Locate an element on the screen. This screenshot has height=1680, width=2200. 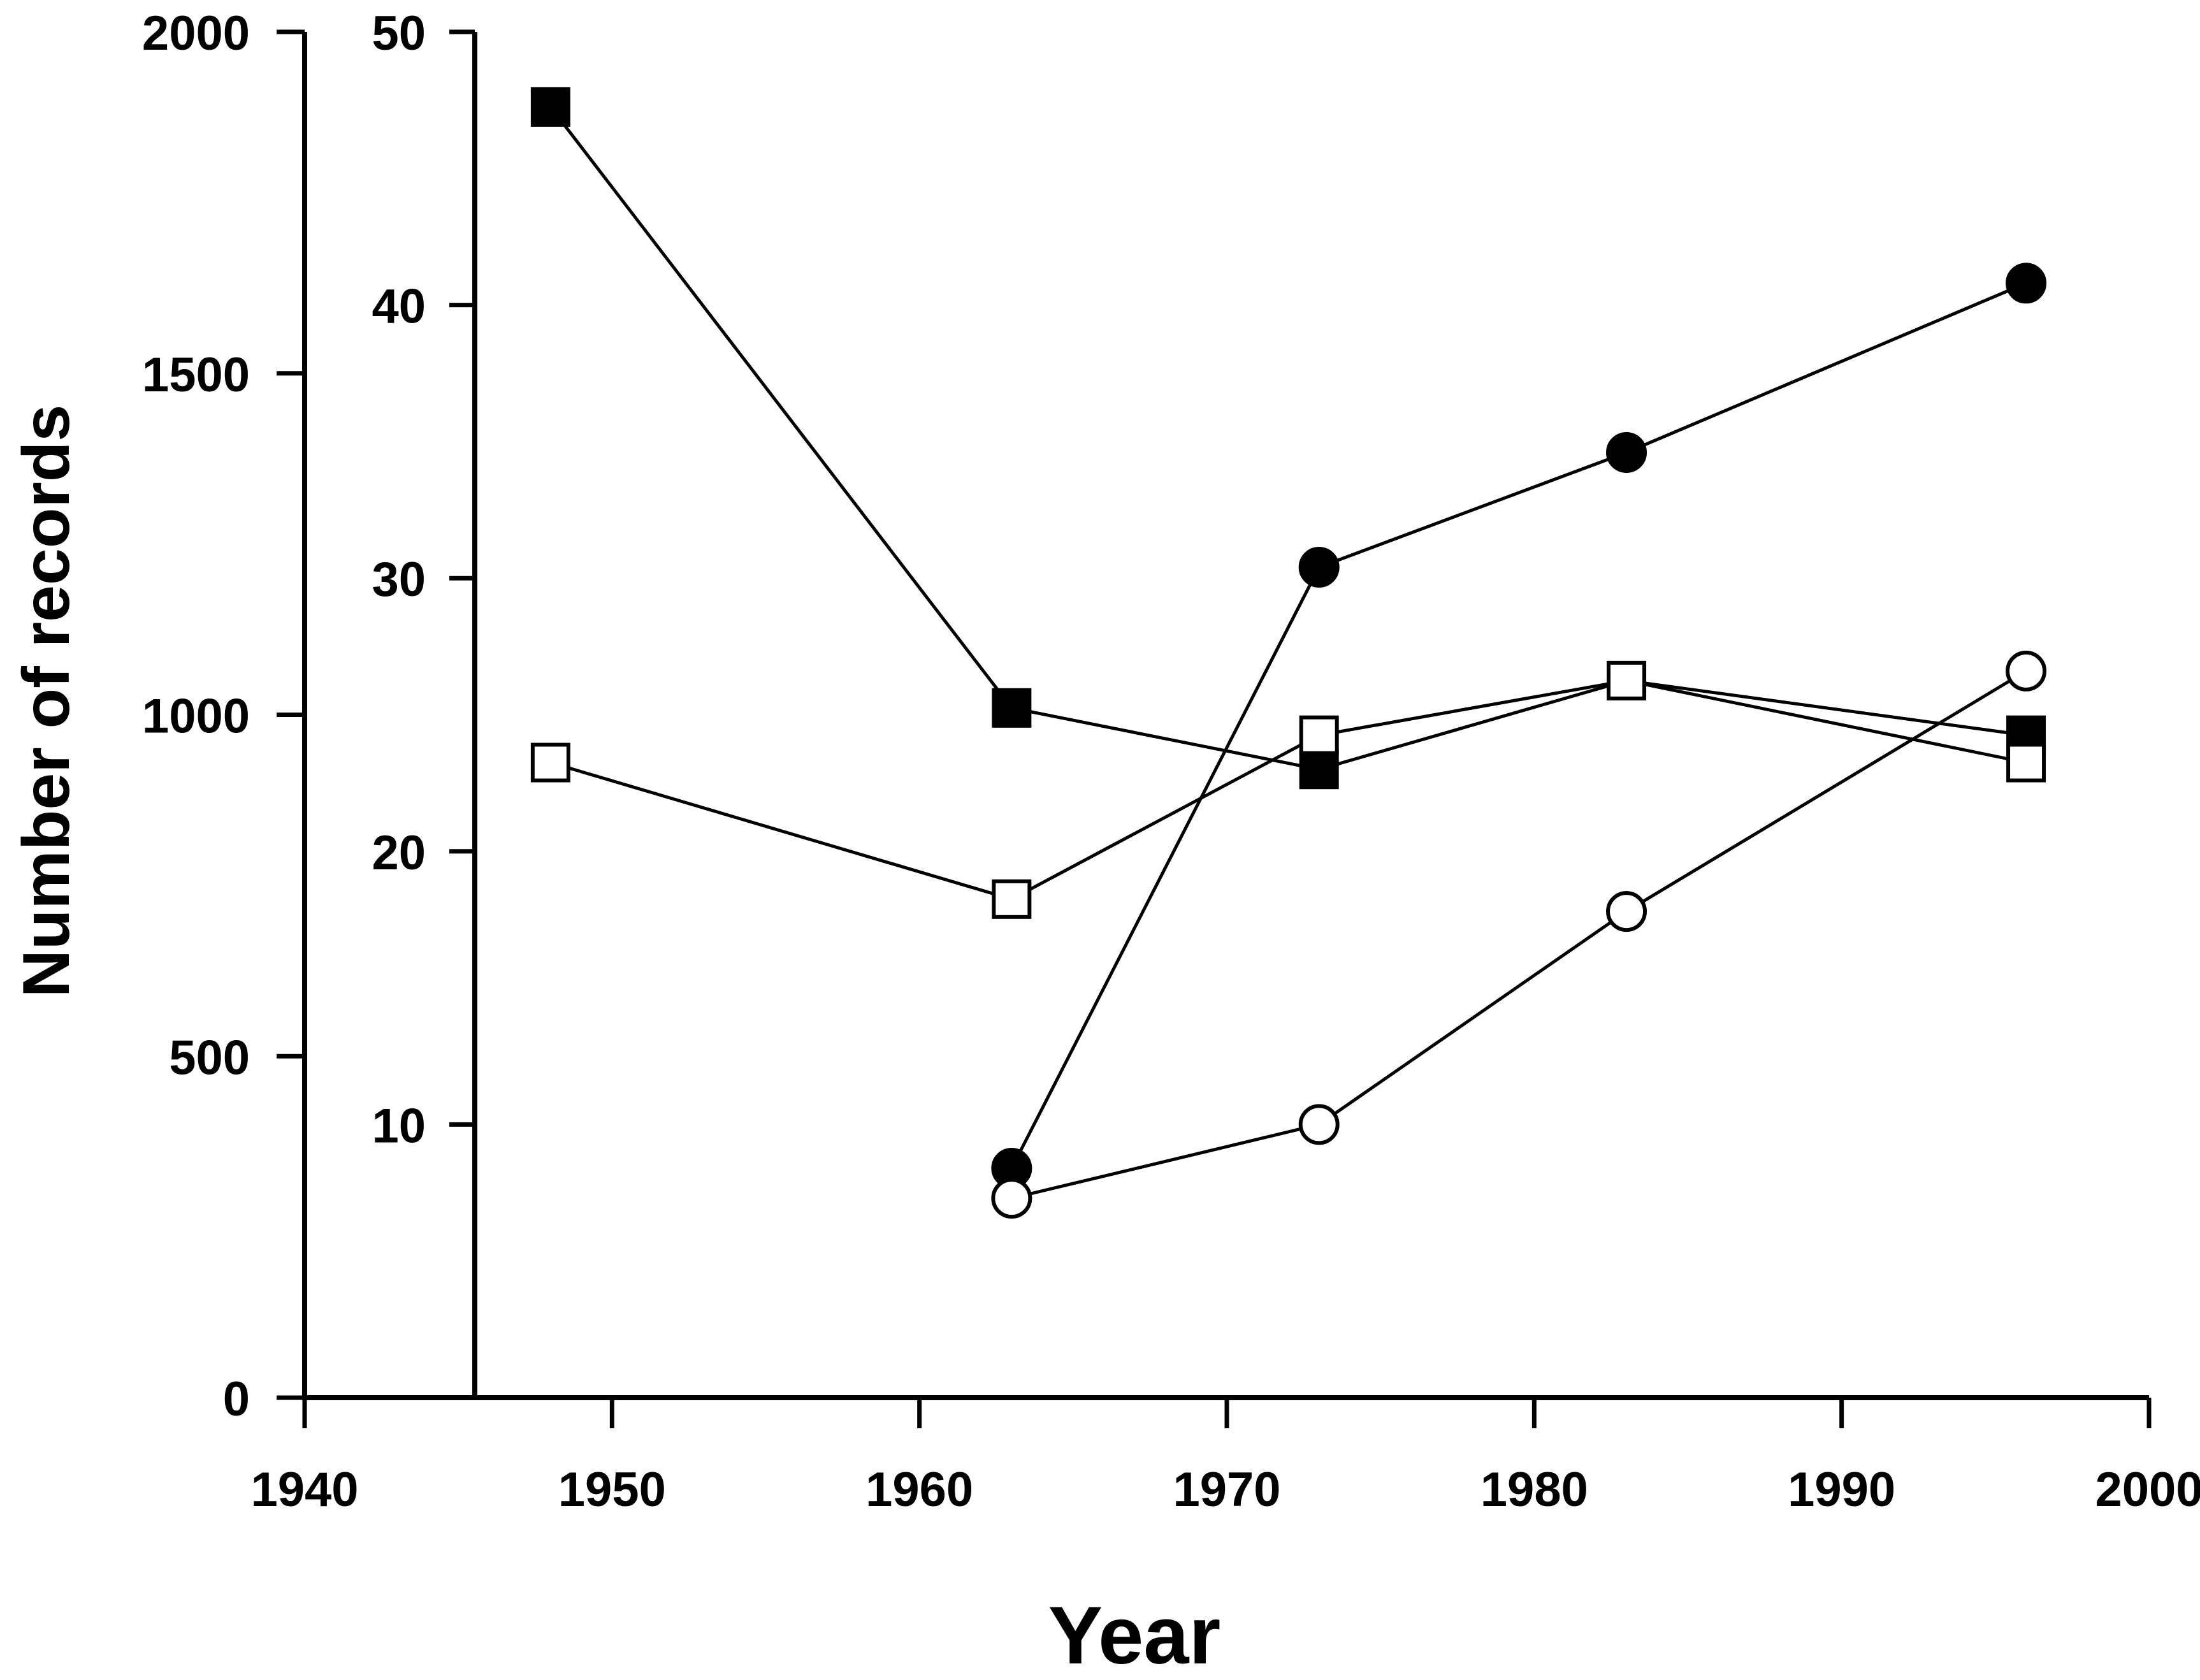
x-ticks: 1940 1950 1960 1970 1980 1990 2000 is located at coordinates (1225, 1457).